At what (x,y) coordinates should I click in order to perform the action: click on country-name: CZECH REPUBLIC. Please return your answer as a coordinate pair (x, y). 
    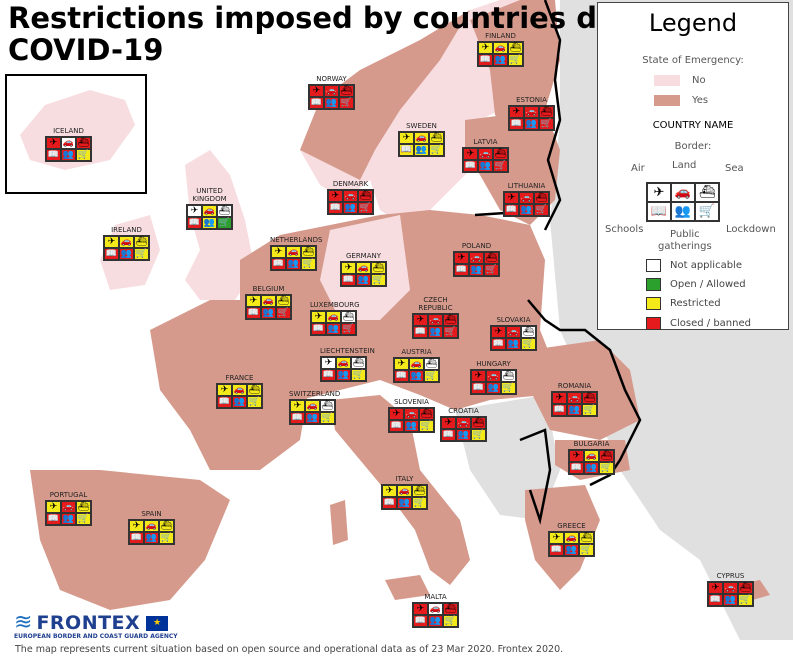
    Looking at the image, I should click on (435, 304).